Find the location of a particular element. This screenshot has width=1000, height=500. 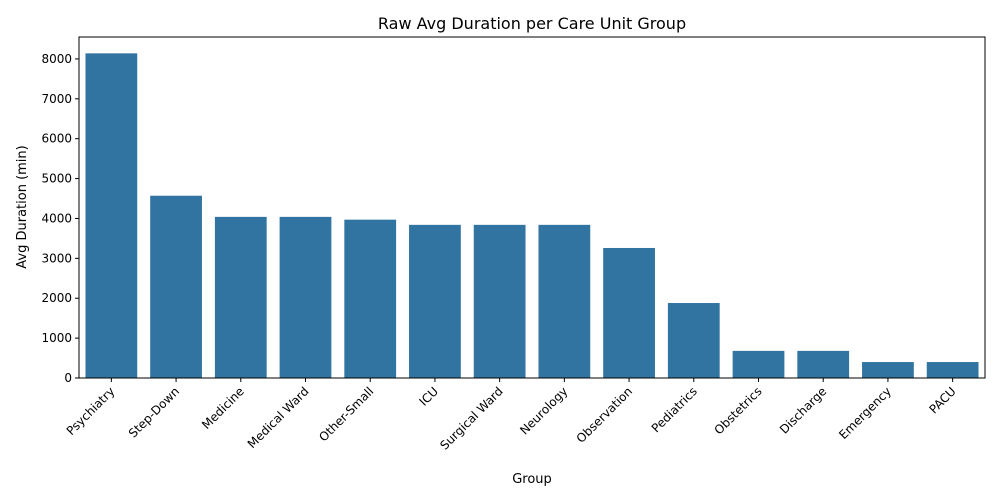

x-tick-label: Other-Small is located at coordinates (346, 414).